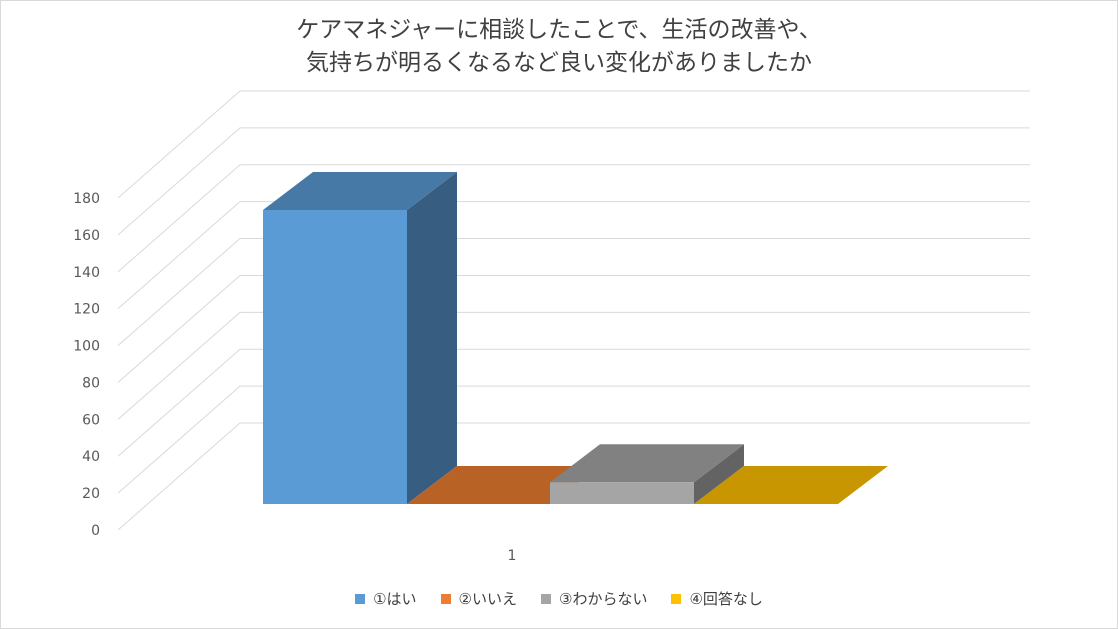 This screenshot has height=629, width=1118. What do you see at coordinates (95, 531) in the screenshot?
I see `y-tick-label-0: 0` at bounding box center [95, 531].